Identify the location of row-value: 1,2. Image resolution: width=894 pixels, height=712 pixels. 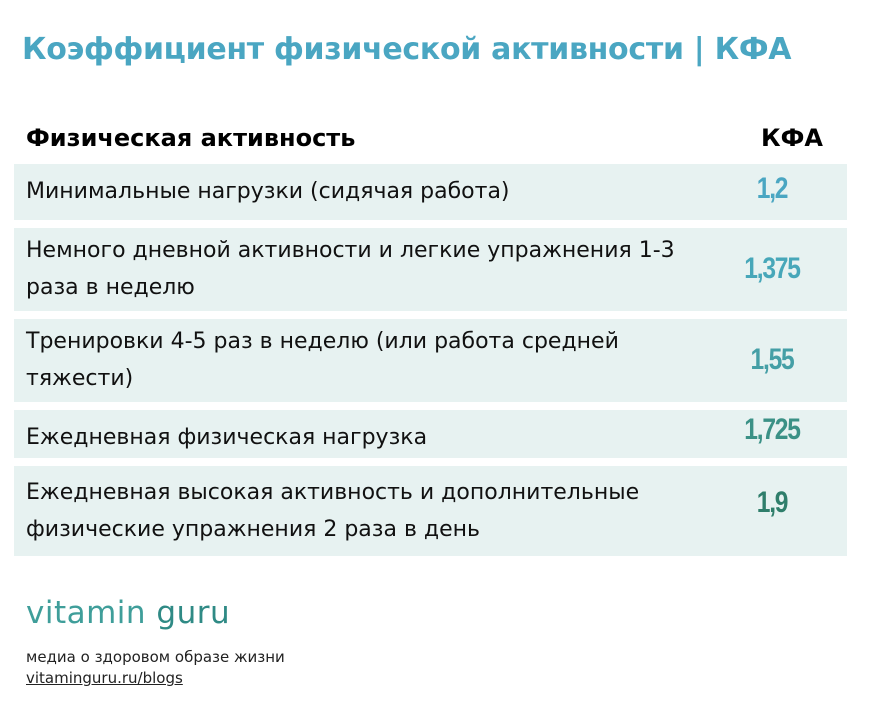
(772, 188).